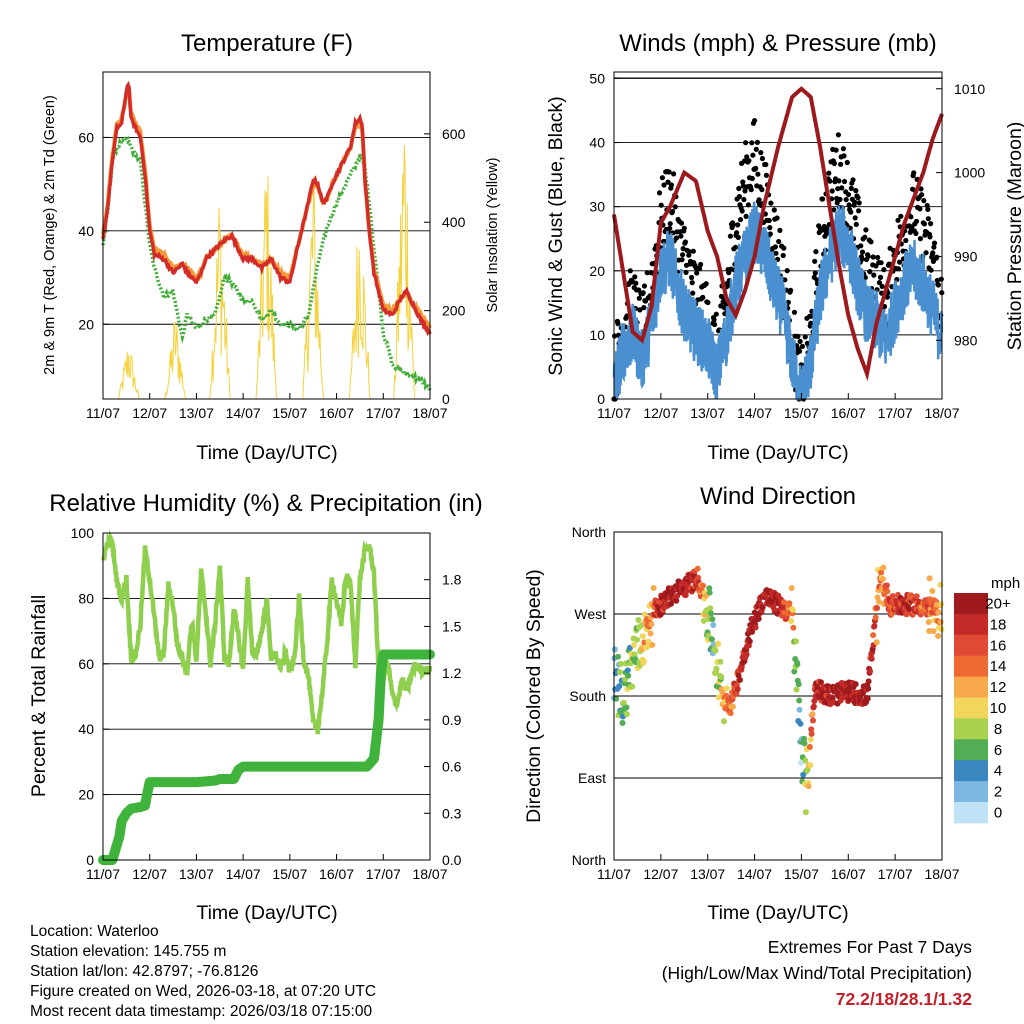 The image size is (1024, 1024). I want to click on pressure-y-label: Station Pressure (Maroon), so click(1014, 236).